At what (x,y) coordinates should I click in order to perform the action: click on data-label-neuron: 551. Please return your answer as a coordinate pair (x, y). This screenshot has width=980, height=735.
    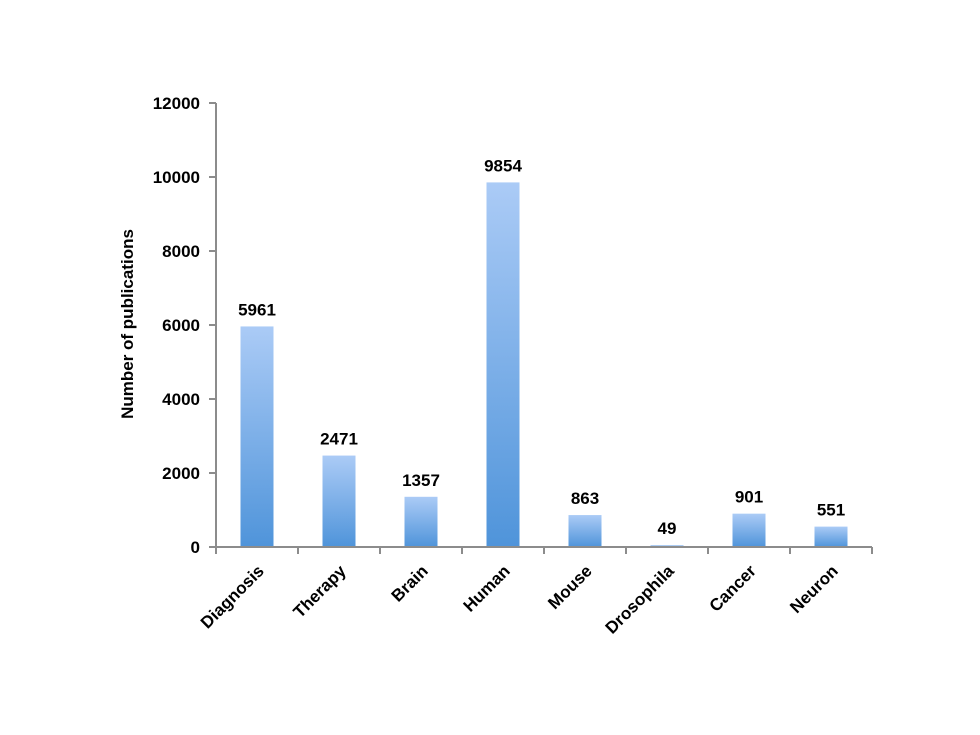
    Looking at the image, I should click on (831, 510).